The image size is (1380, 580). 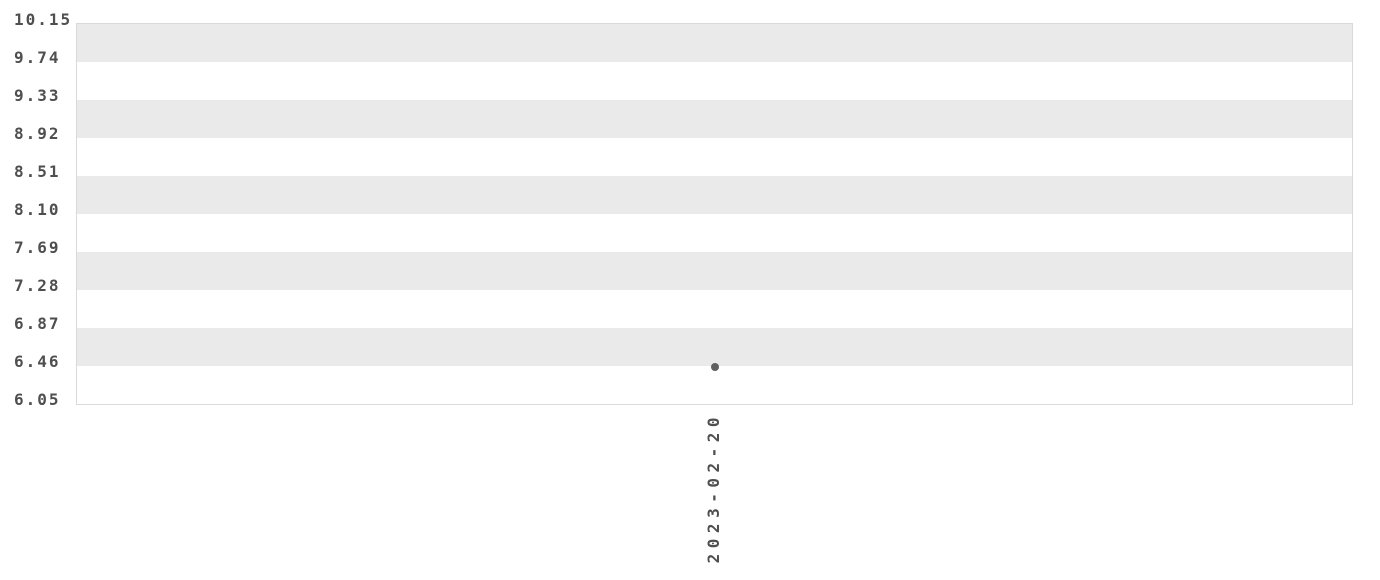 What do you see at coordinates (37, 95) in the screenshot?
I see `y-axis-tick-label: 9.33` at bounding box center [37, 95].